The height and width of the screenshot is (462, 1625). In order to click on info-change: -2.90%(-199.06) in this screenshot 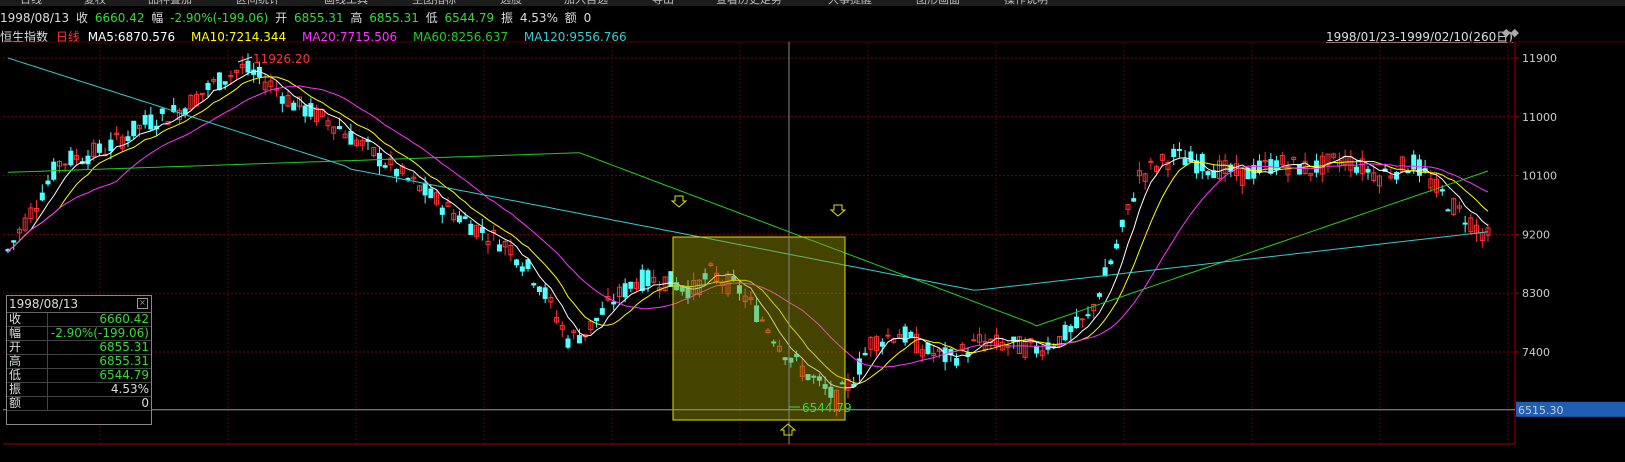, I will do `click(219, 18)`.